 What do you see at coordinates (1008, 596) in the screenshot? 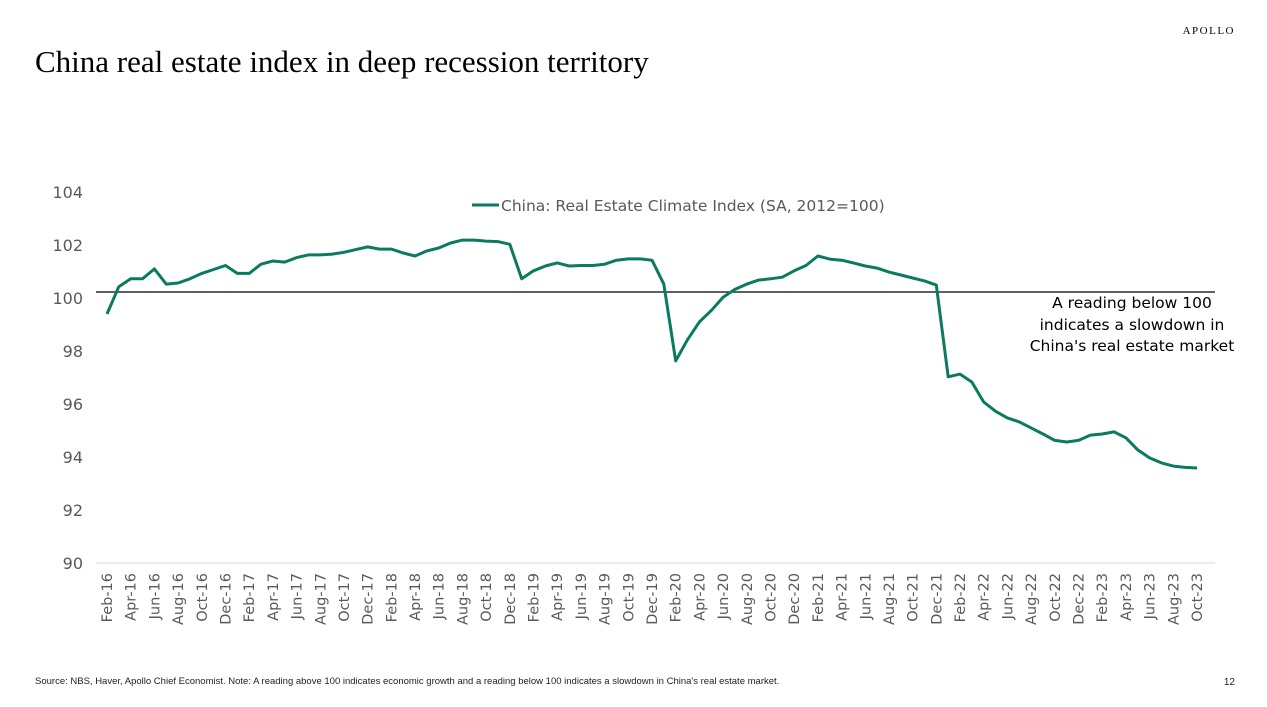
I see `x-tick-label: Jun-22` at bounding box center [1008, 596].